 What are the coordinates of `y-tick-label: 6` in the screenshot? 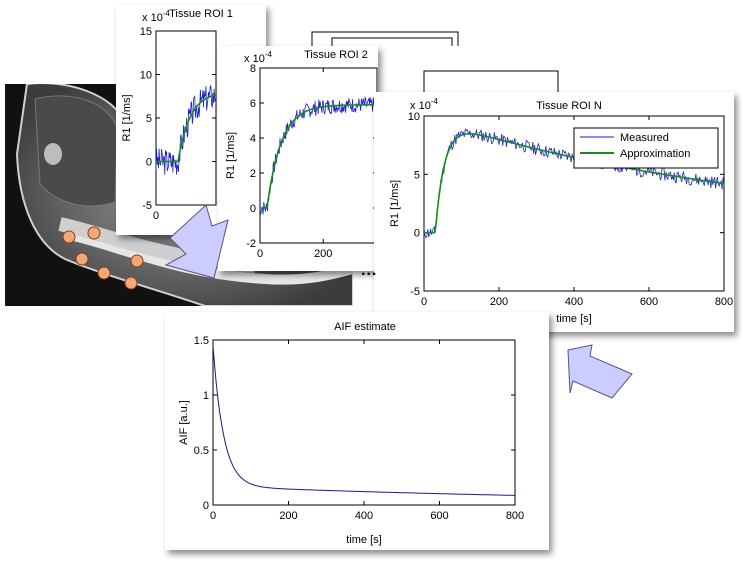 It's located at (253, 104).